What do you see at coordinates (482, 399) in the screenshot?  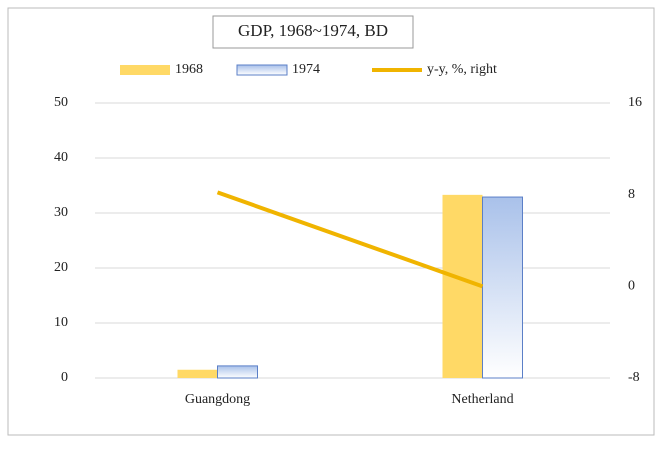 I see `x-tick-label: Netherland` at bounding box center [482, 399].